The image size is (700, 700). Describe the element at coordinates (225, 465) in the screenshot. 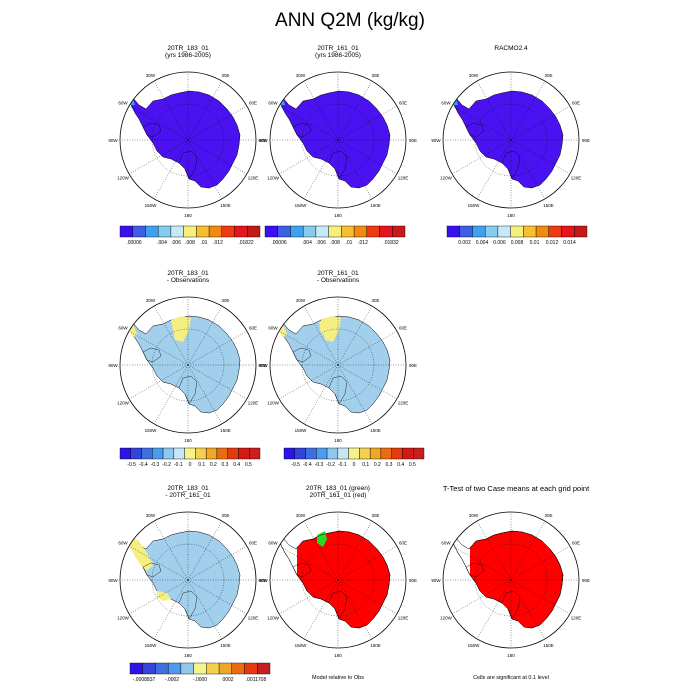

I see `colorbar-label: 0.3` at that location.